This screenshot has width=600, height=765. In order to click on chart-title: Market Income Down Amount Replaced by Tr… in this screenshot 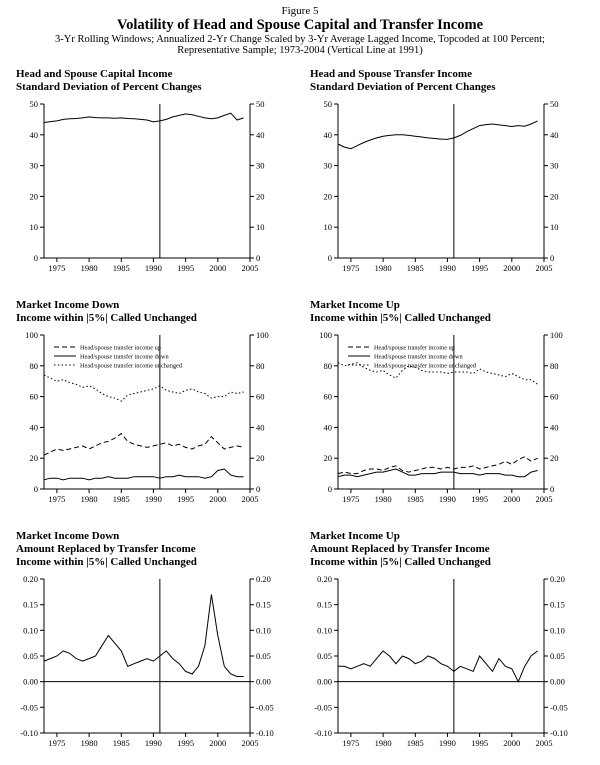, I will do `click(158, 549)`.